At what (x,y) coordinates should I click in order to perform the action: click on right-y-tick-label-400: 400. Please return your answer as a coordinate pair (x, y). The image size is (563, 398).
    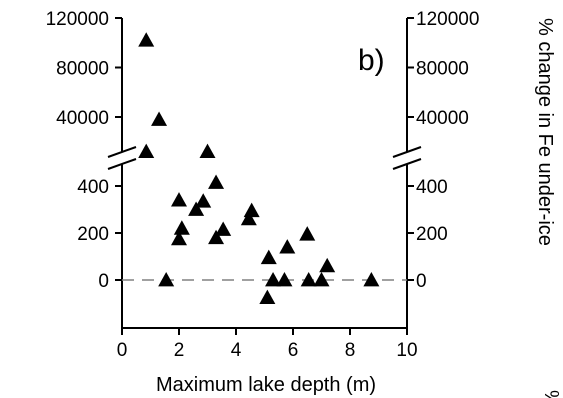
    Looking at the image, I should click on (432, 187).